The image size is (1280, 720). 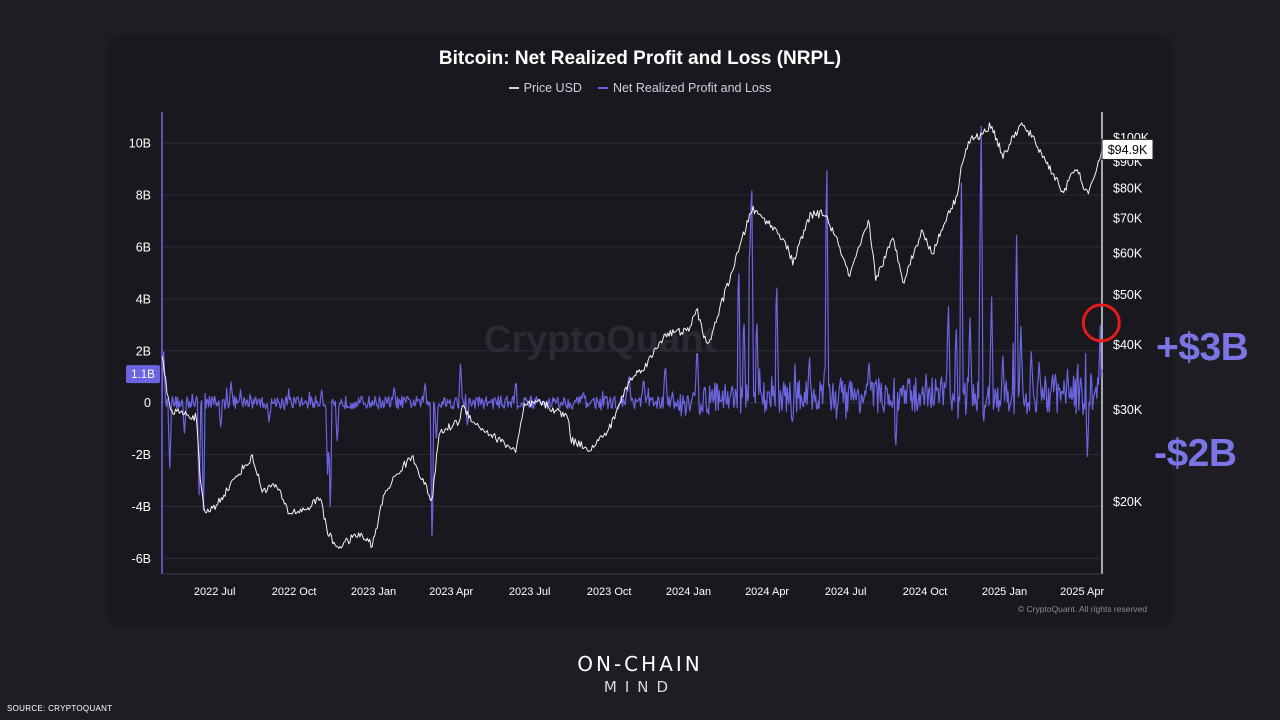 I want to click on nrpl-current-value: 1.1B, so click(x=143, y=375).